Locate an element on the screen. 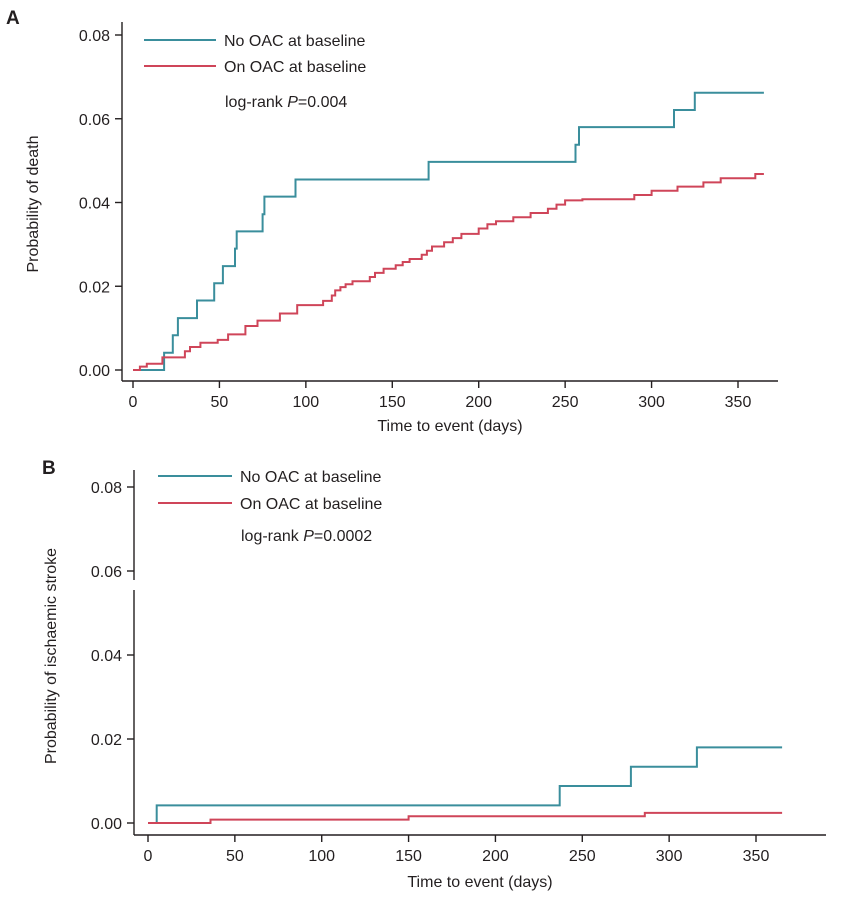 The width and height of the screenshot is (846, 903). panel-b-y-axis-title: Probability of ischaemic stroke is located at coordinates (51, 656).